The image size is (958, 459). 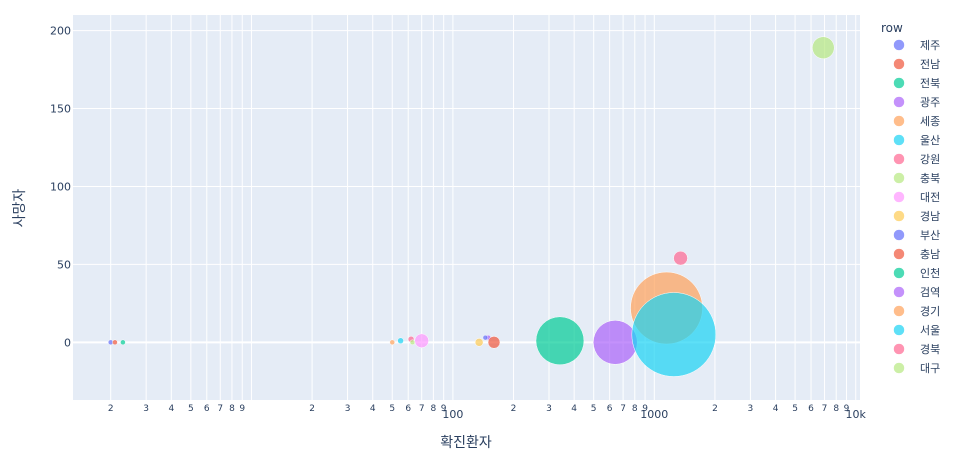 I want to click on y-tick-label: 0, so click(x=67, y=342).